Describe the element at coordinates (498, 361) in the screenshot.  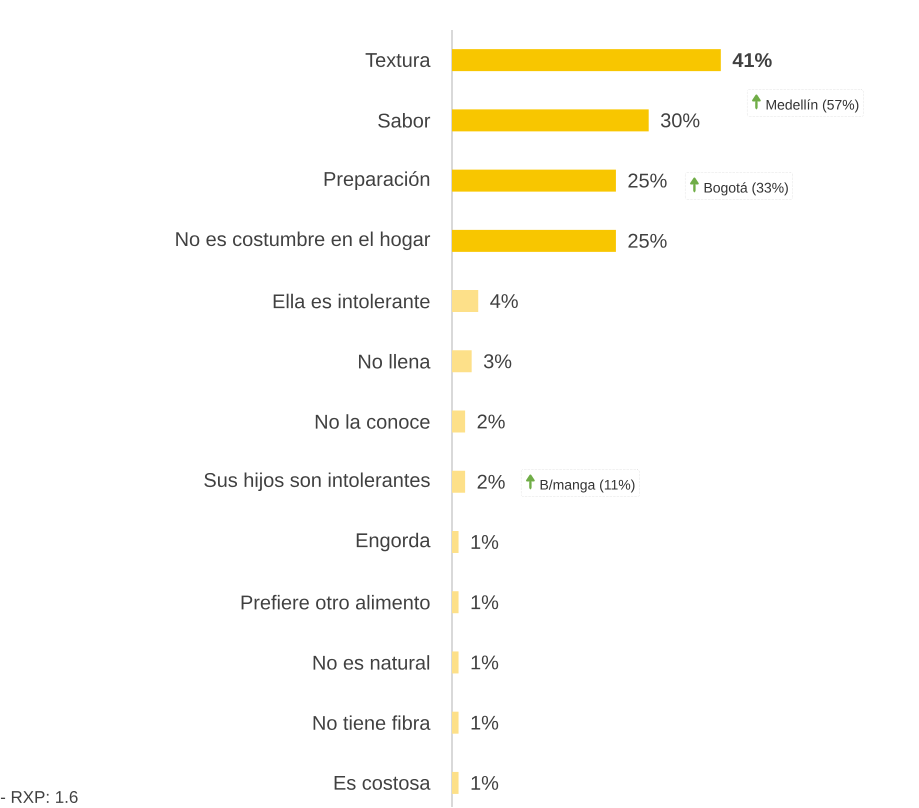
I see `data-label: 3%` at that location.